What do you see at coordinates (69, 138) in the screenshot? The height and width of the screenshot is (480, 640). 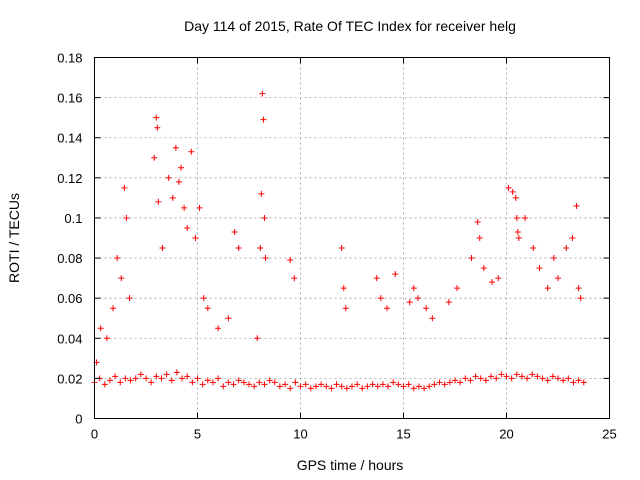 I see `y-tick-label: 0.14` at bounding box center [69, 138].